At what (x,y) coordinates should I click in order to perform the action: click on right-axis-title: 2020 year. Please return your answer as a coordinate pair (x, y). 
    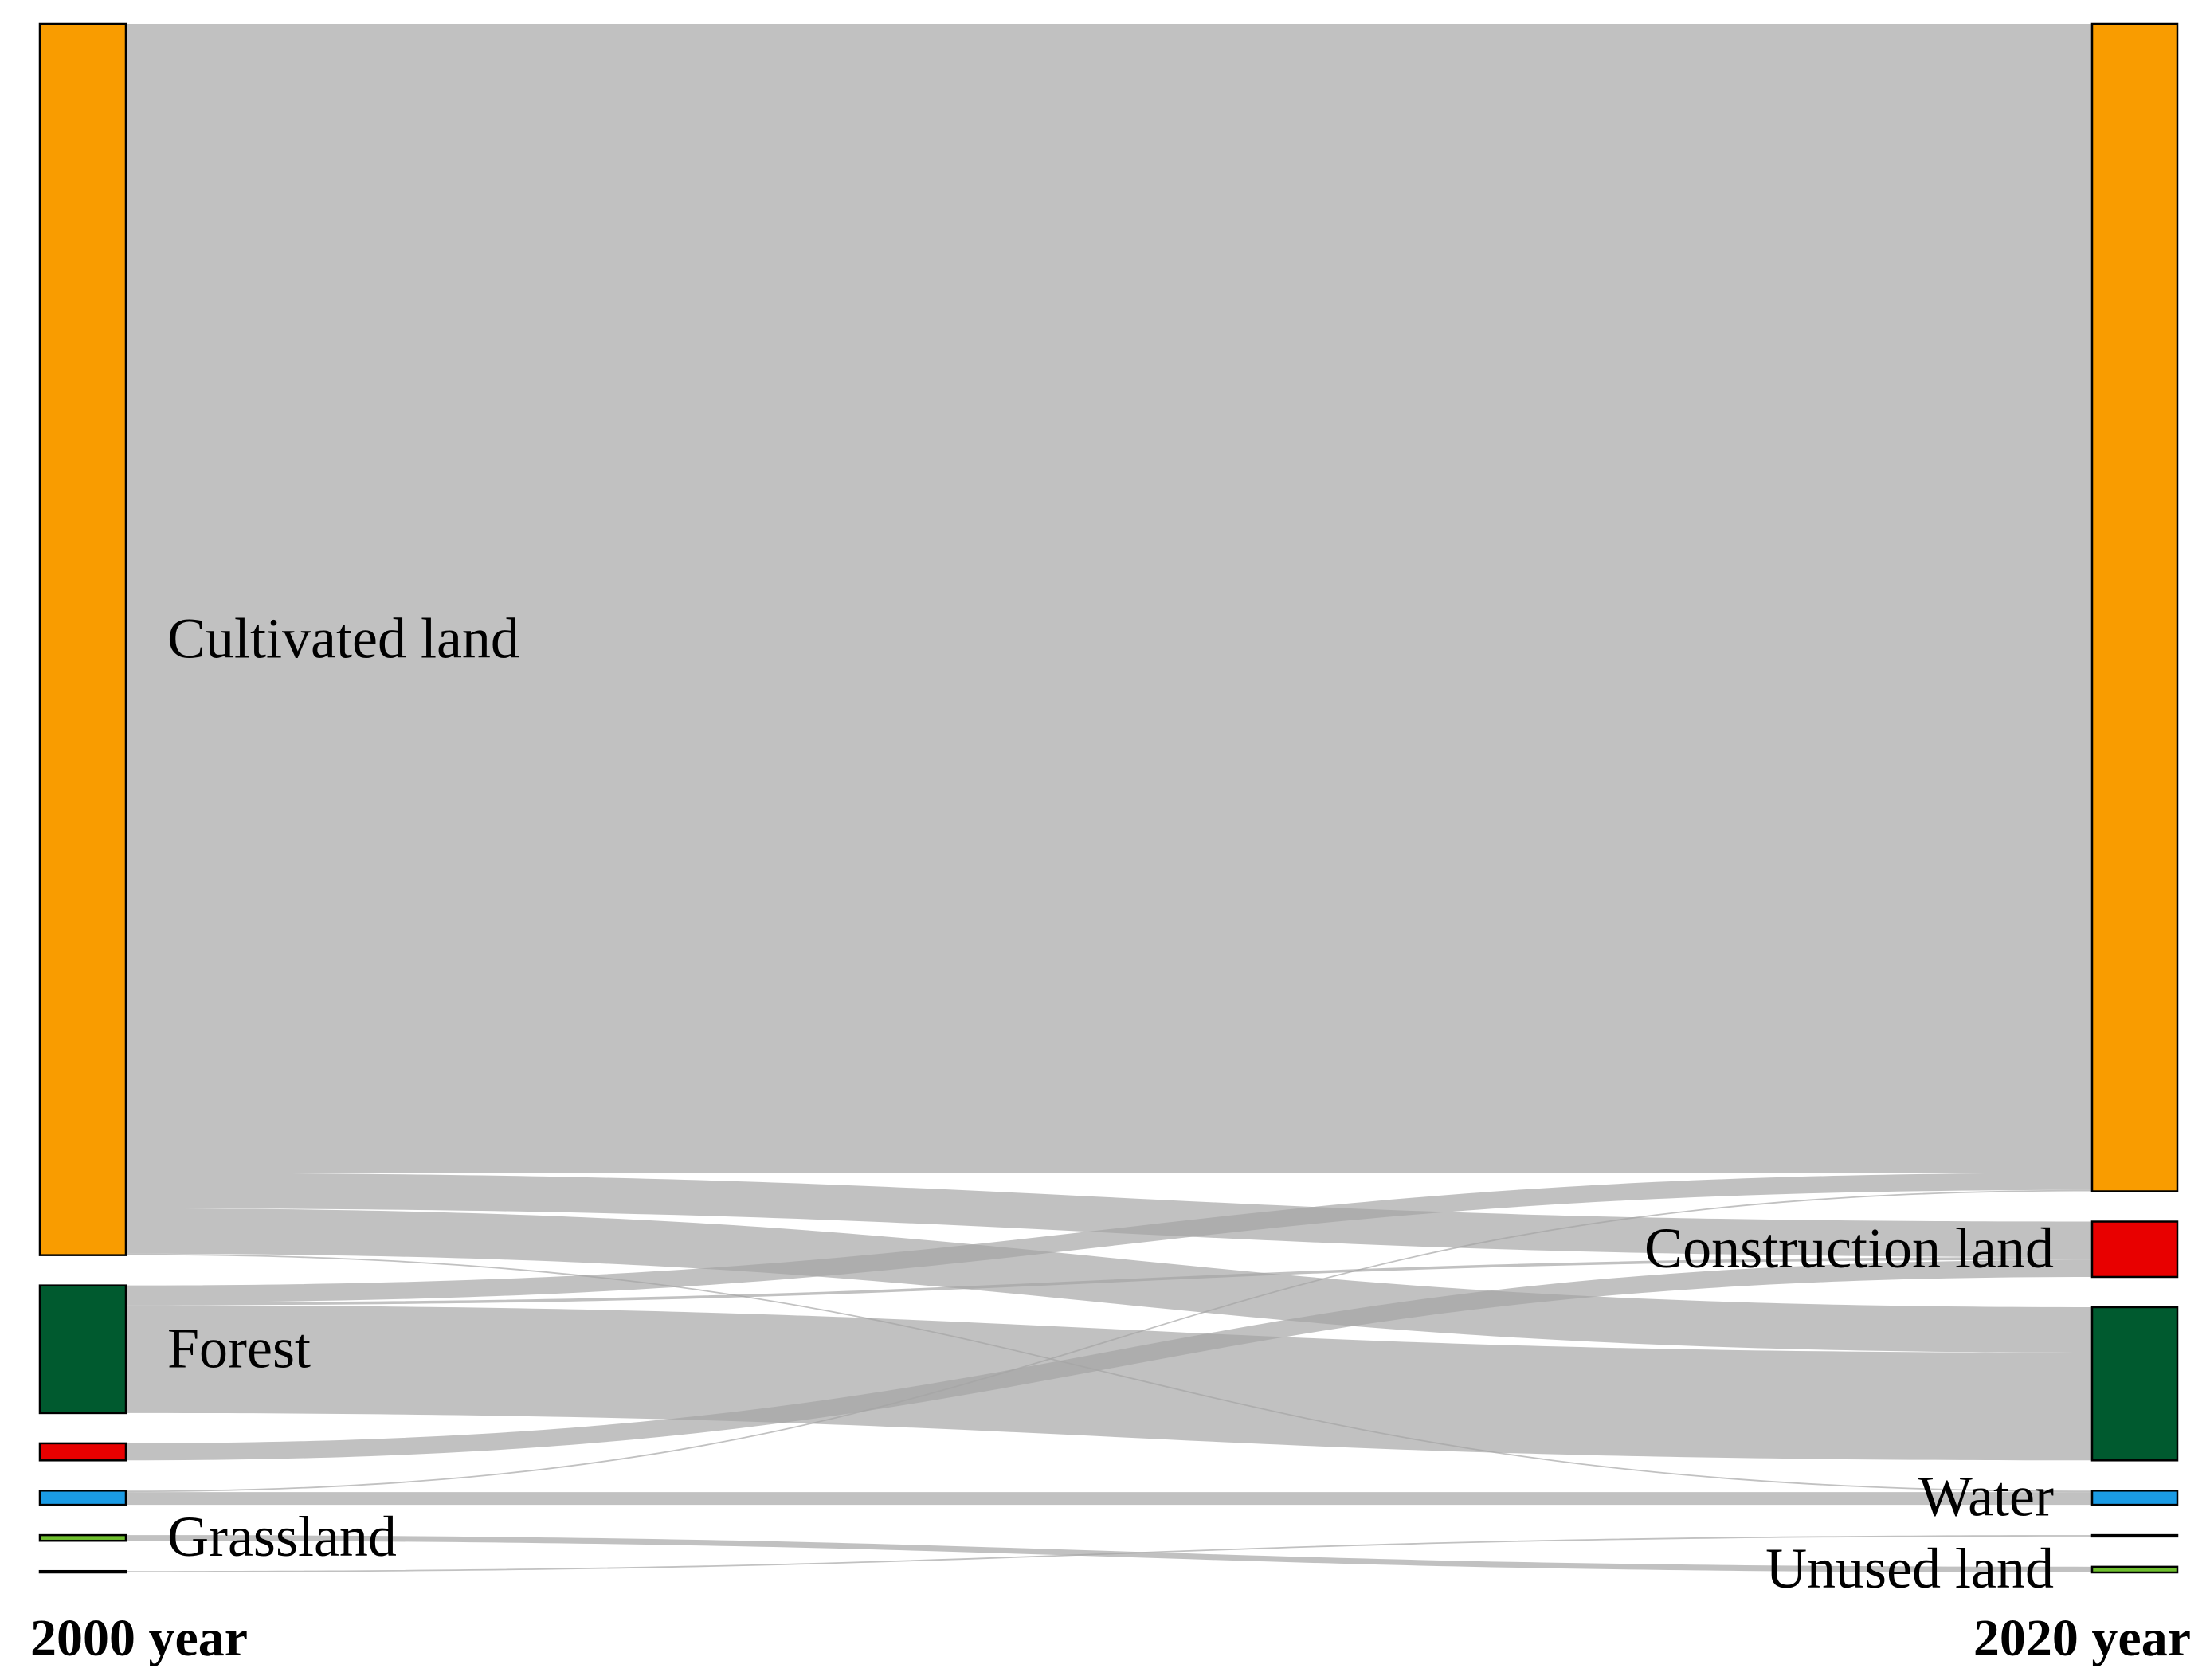
    Looking at the image, I should click on (2082, 1638).